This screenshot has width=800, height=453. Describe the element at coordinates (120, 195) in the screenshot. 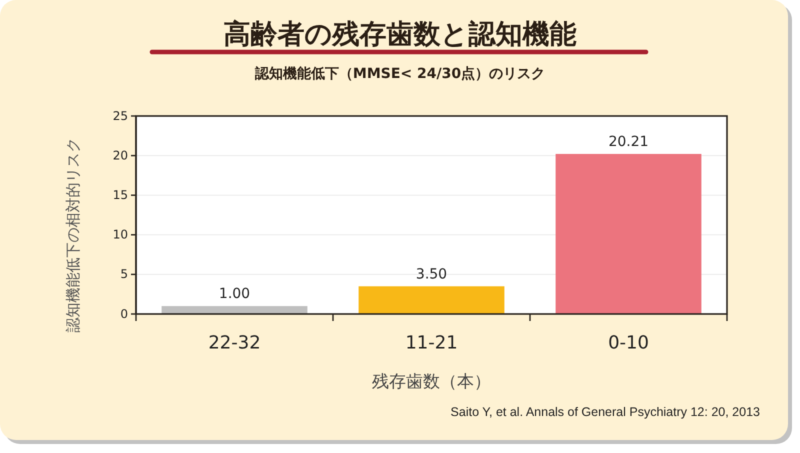

I see `y-tick-label: 15` at that location.